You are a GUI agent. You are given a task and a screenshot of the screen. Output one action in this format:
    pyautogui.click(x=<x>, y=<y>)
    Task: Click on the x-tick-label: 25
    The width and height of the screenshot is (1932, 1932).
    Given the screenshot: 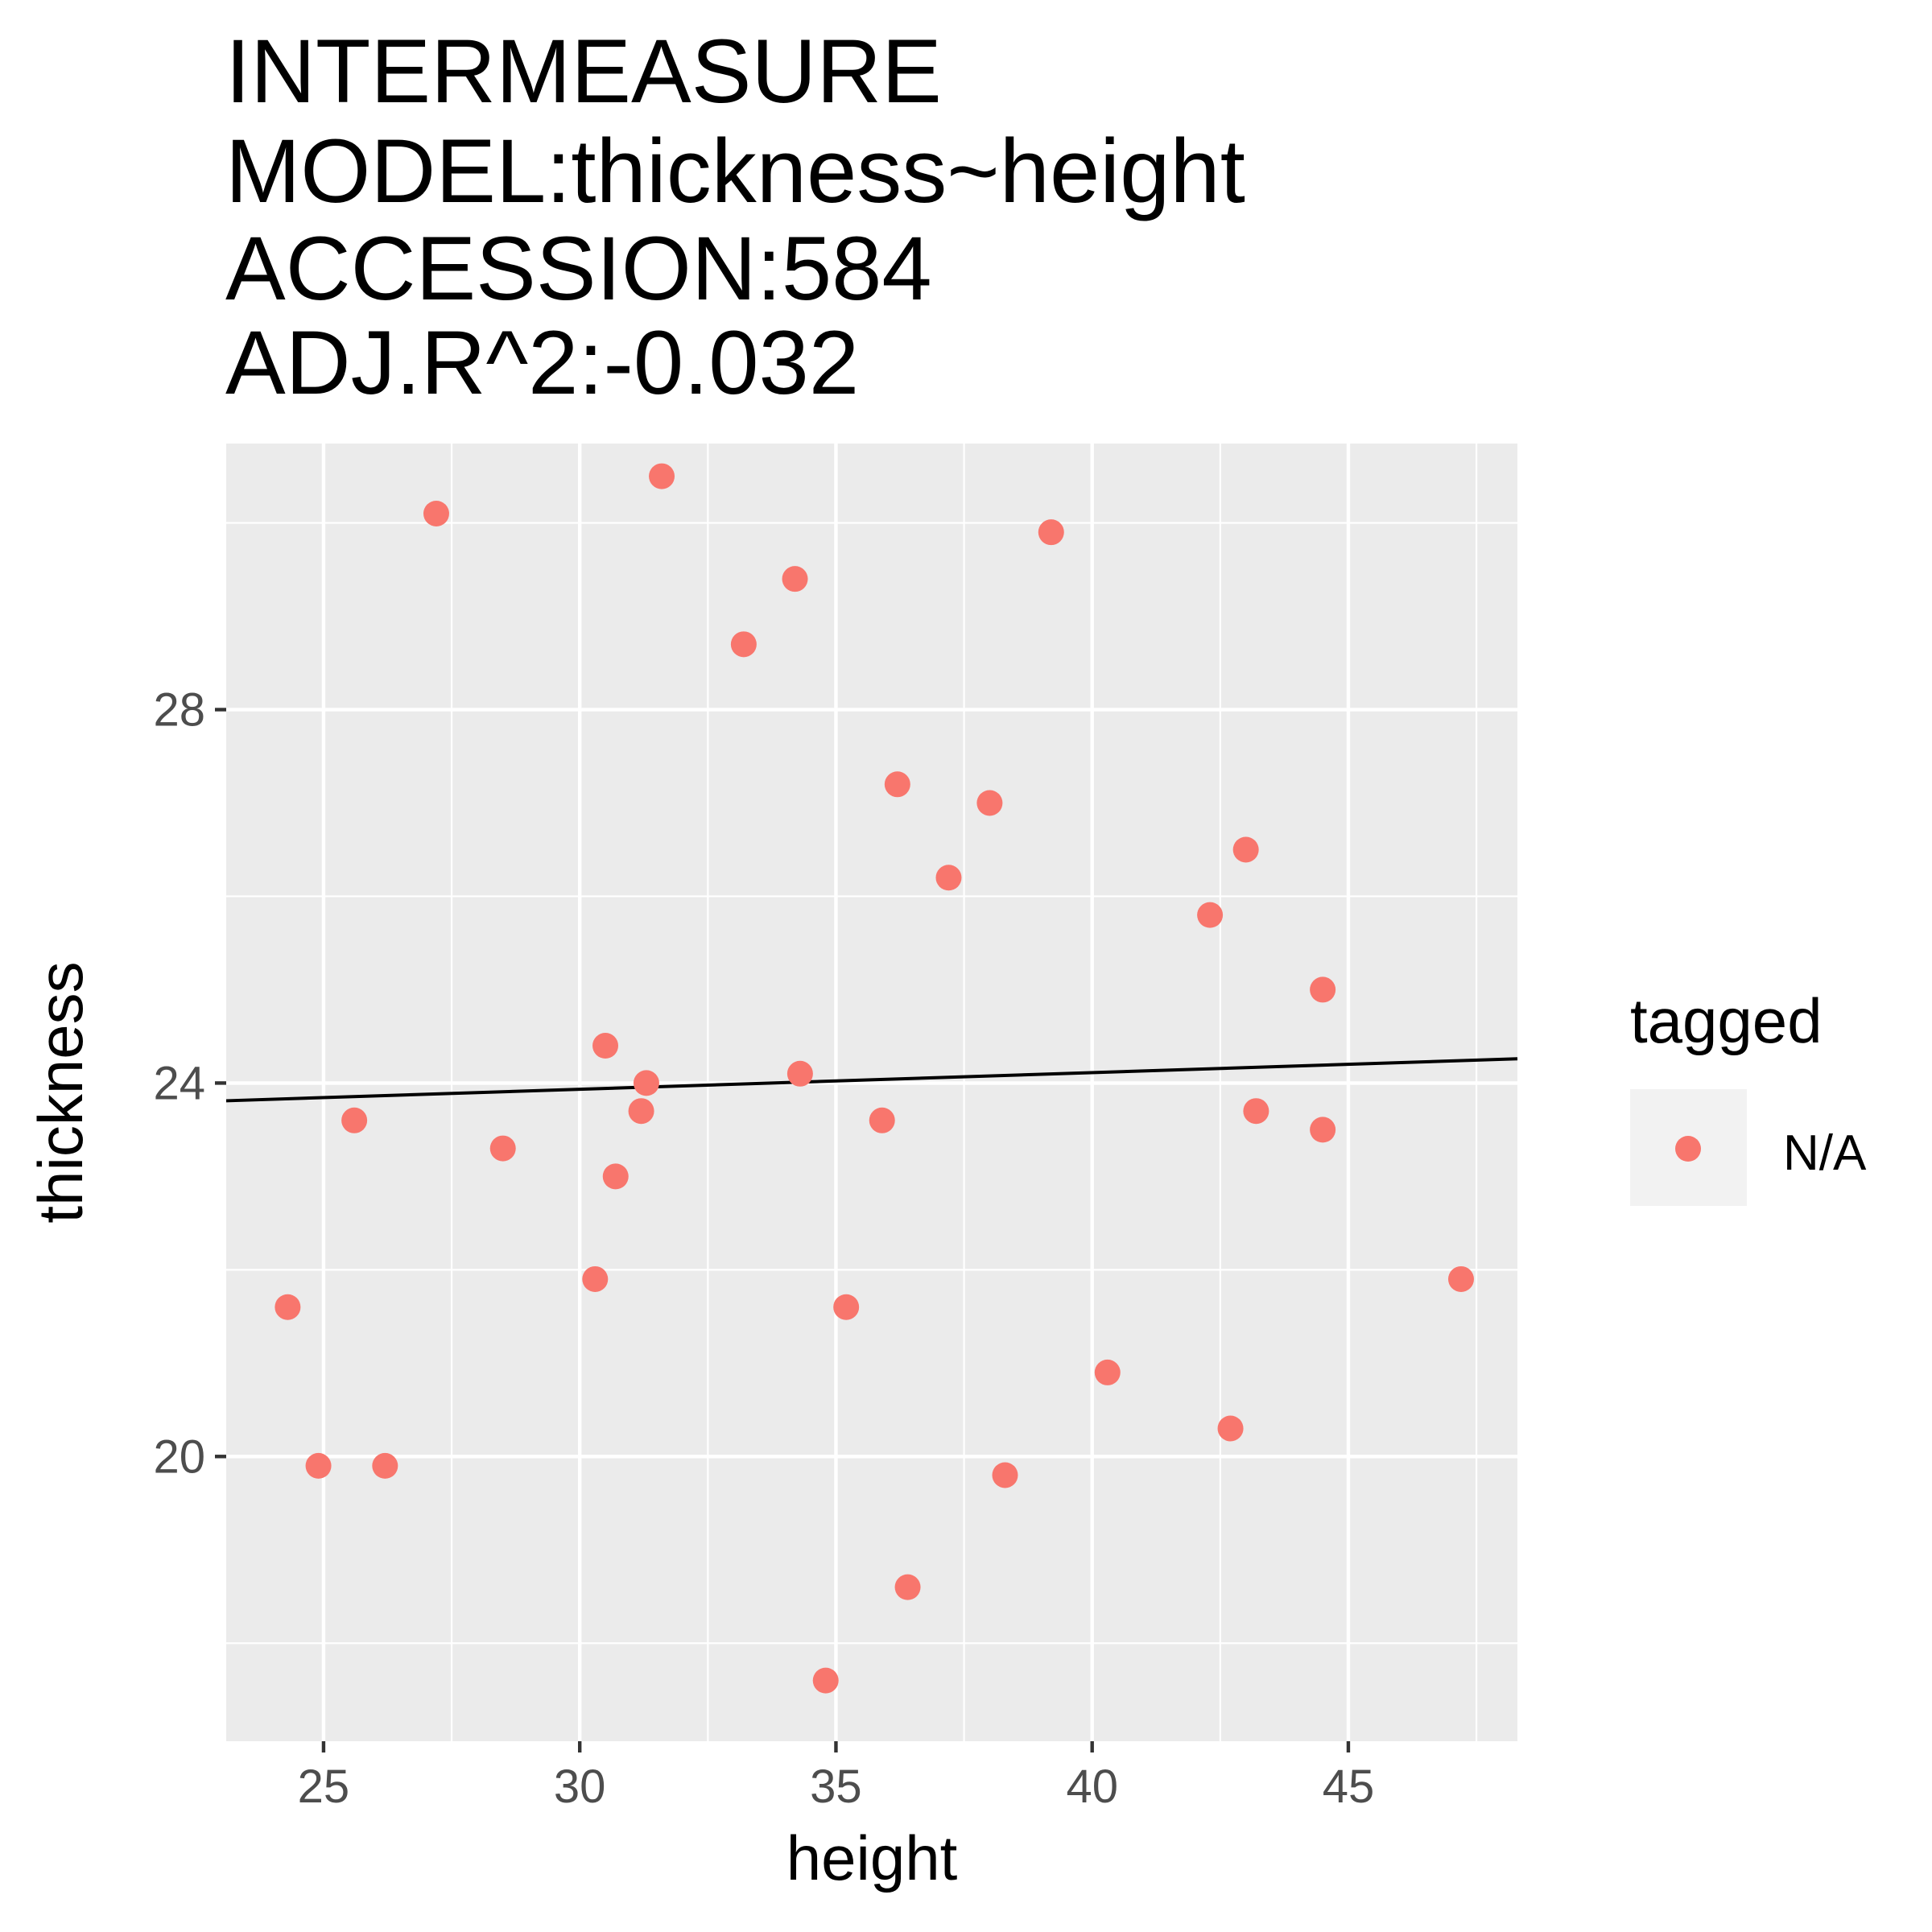 What is the action you would take?
    pyautogui.click(x=324, y=1787)
    